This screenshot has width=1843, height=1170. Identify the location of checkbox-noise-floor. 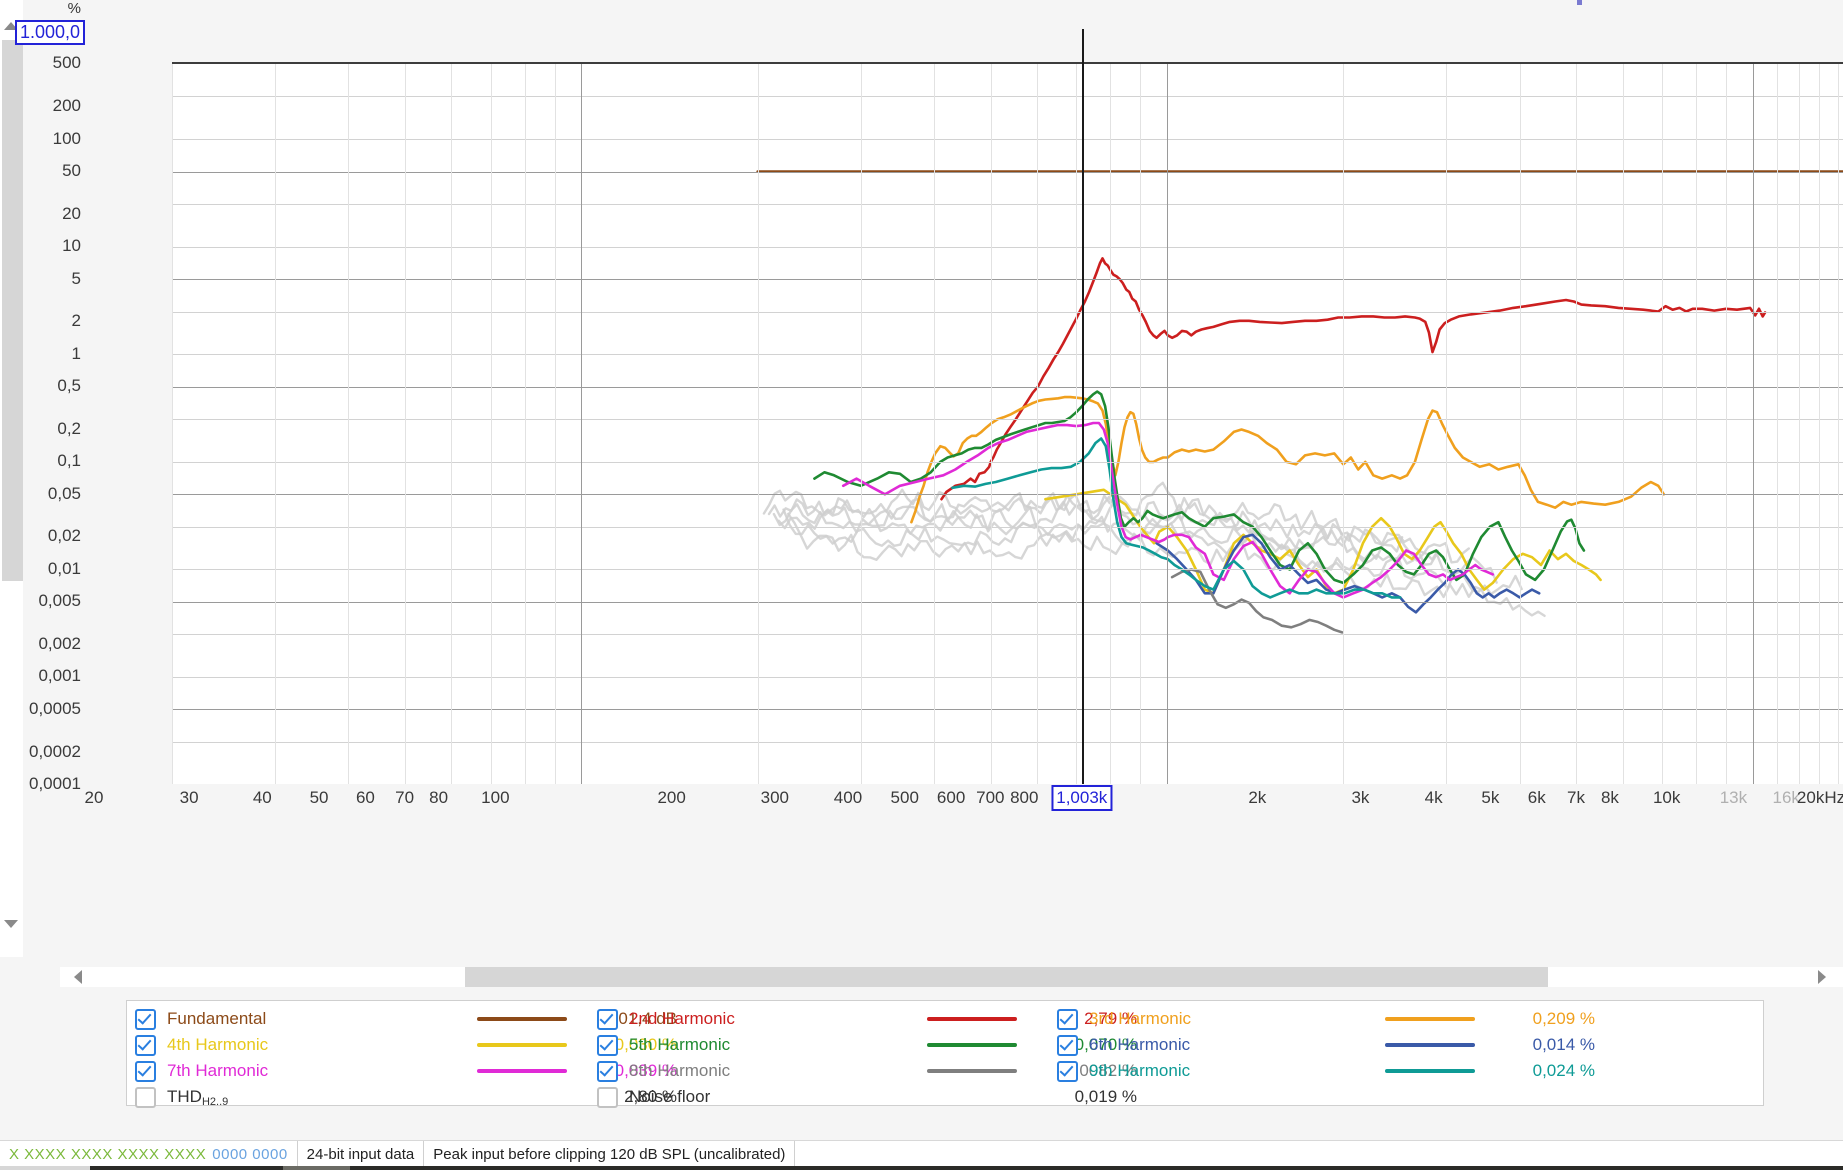
(607, 1097).